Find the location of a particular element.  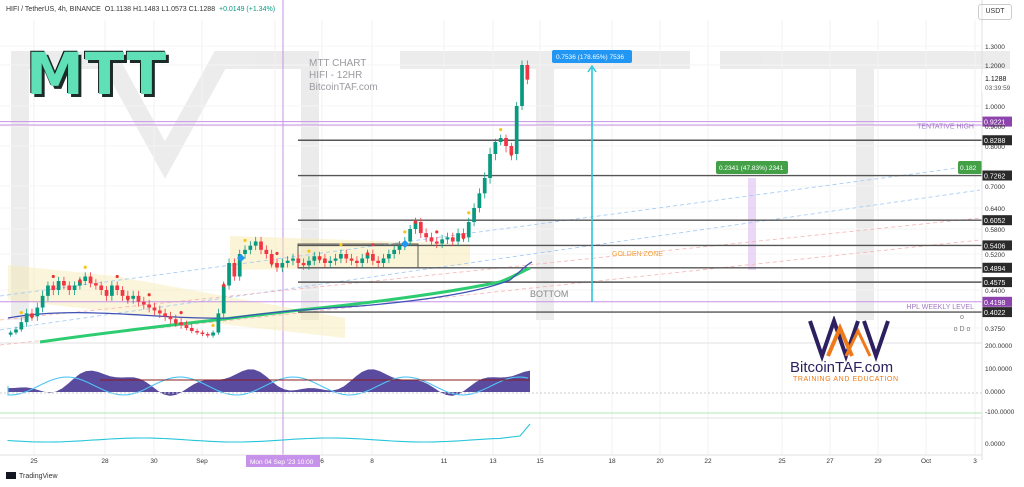

price-tick-label: 0.3750 is located at coordinates (995, 329).